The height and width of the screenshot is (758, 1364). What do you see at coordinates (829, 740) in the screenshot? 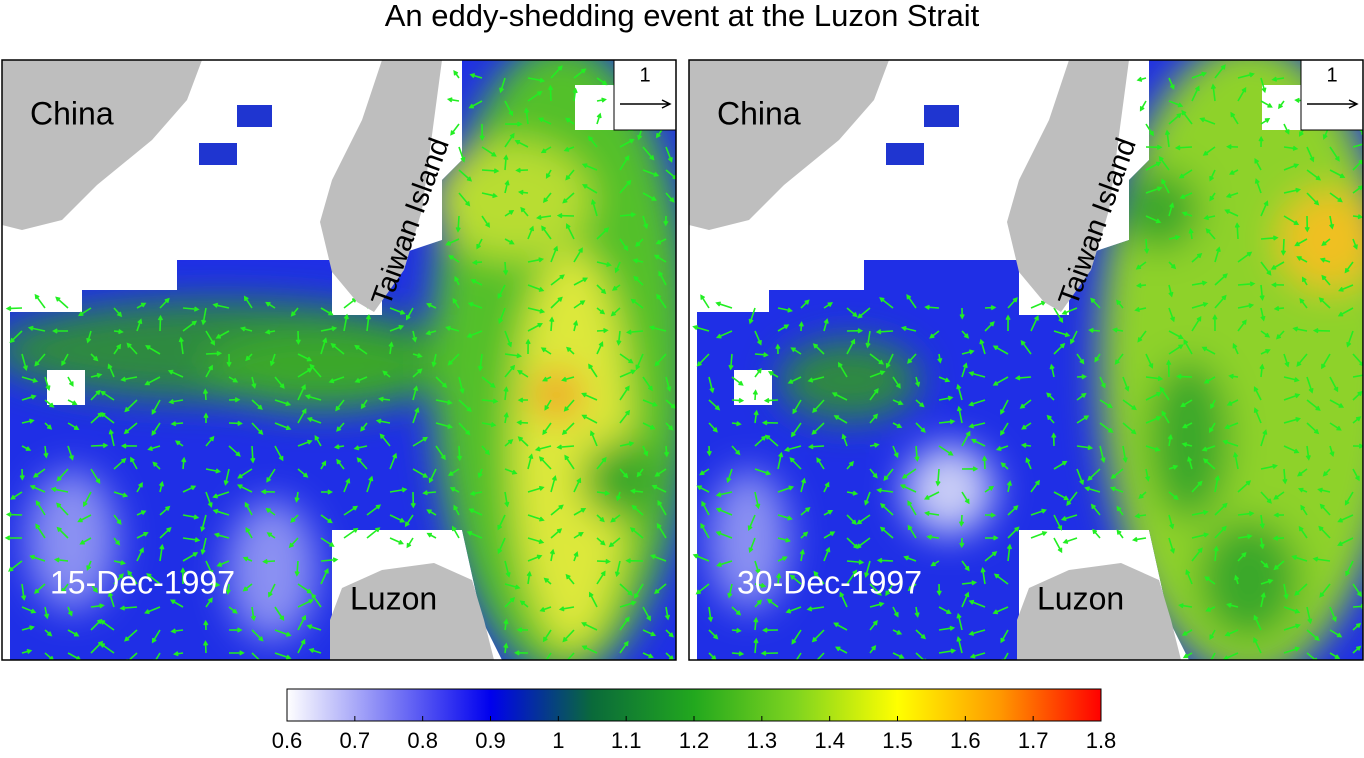
I see `colorbar-tick-label: 1.4` at bounding box center [829, 740].